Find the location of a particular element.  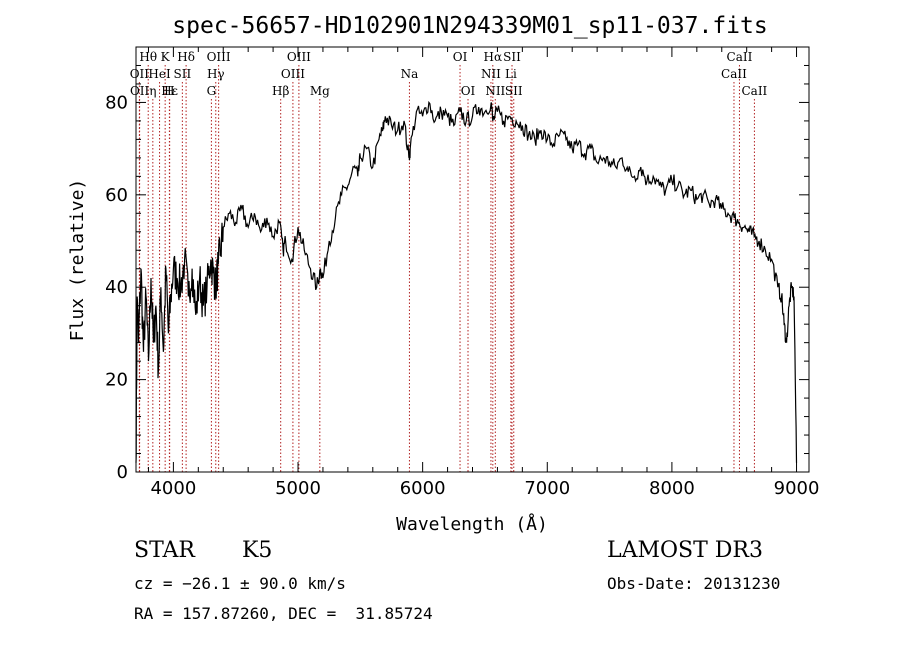

line-marker-label-7: H is located at coordinates (169, 91).